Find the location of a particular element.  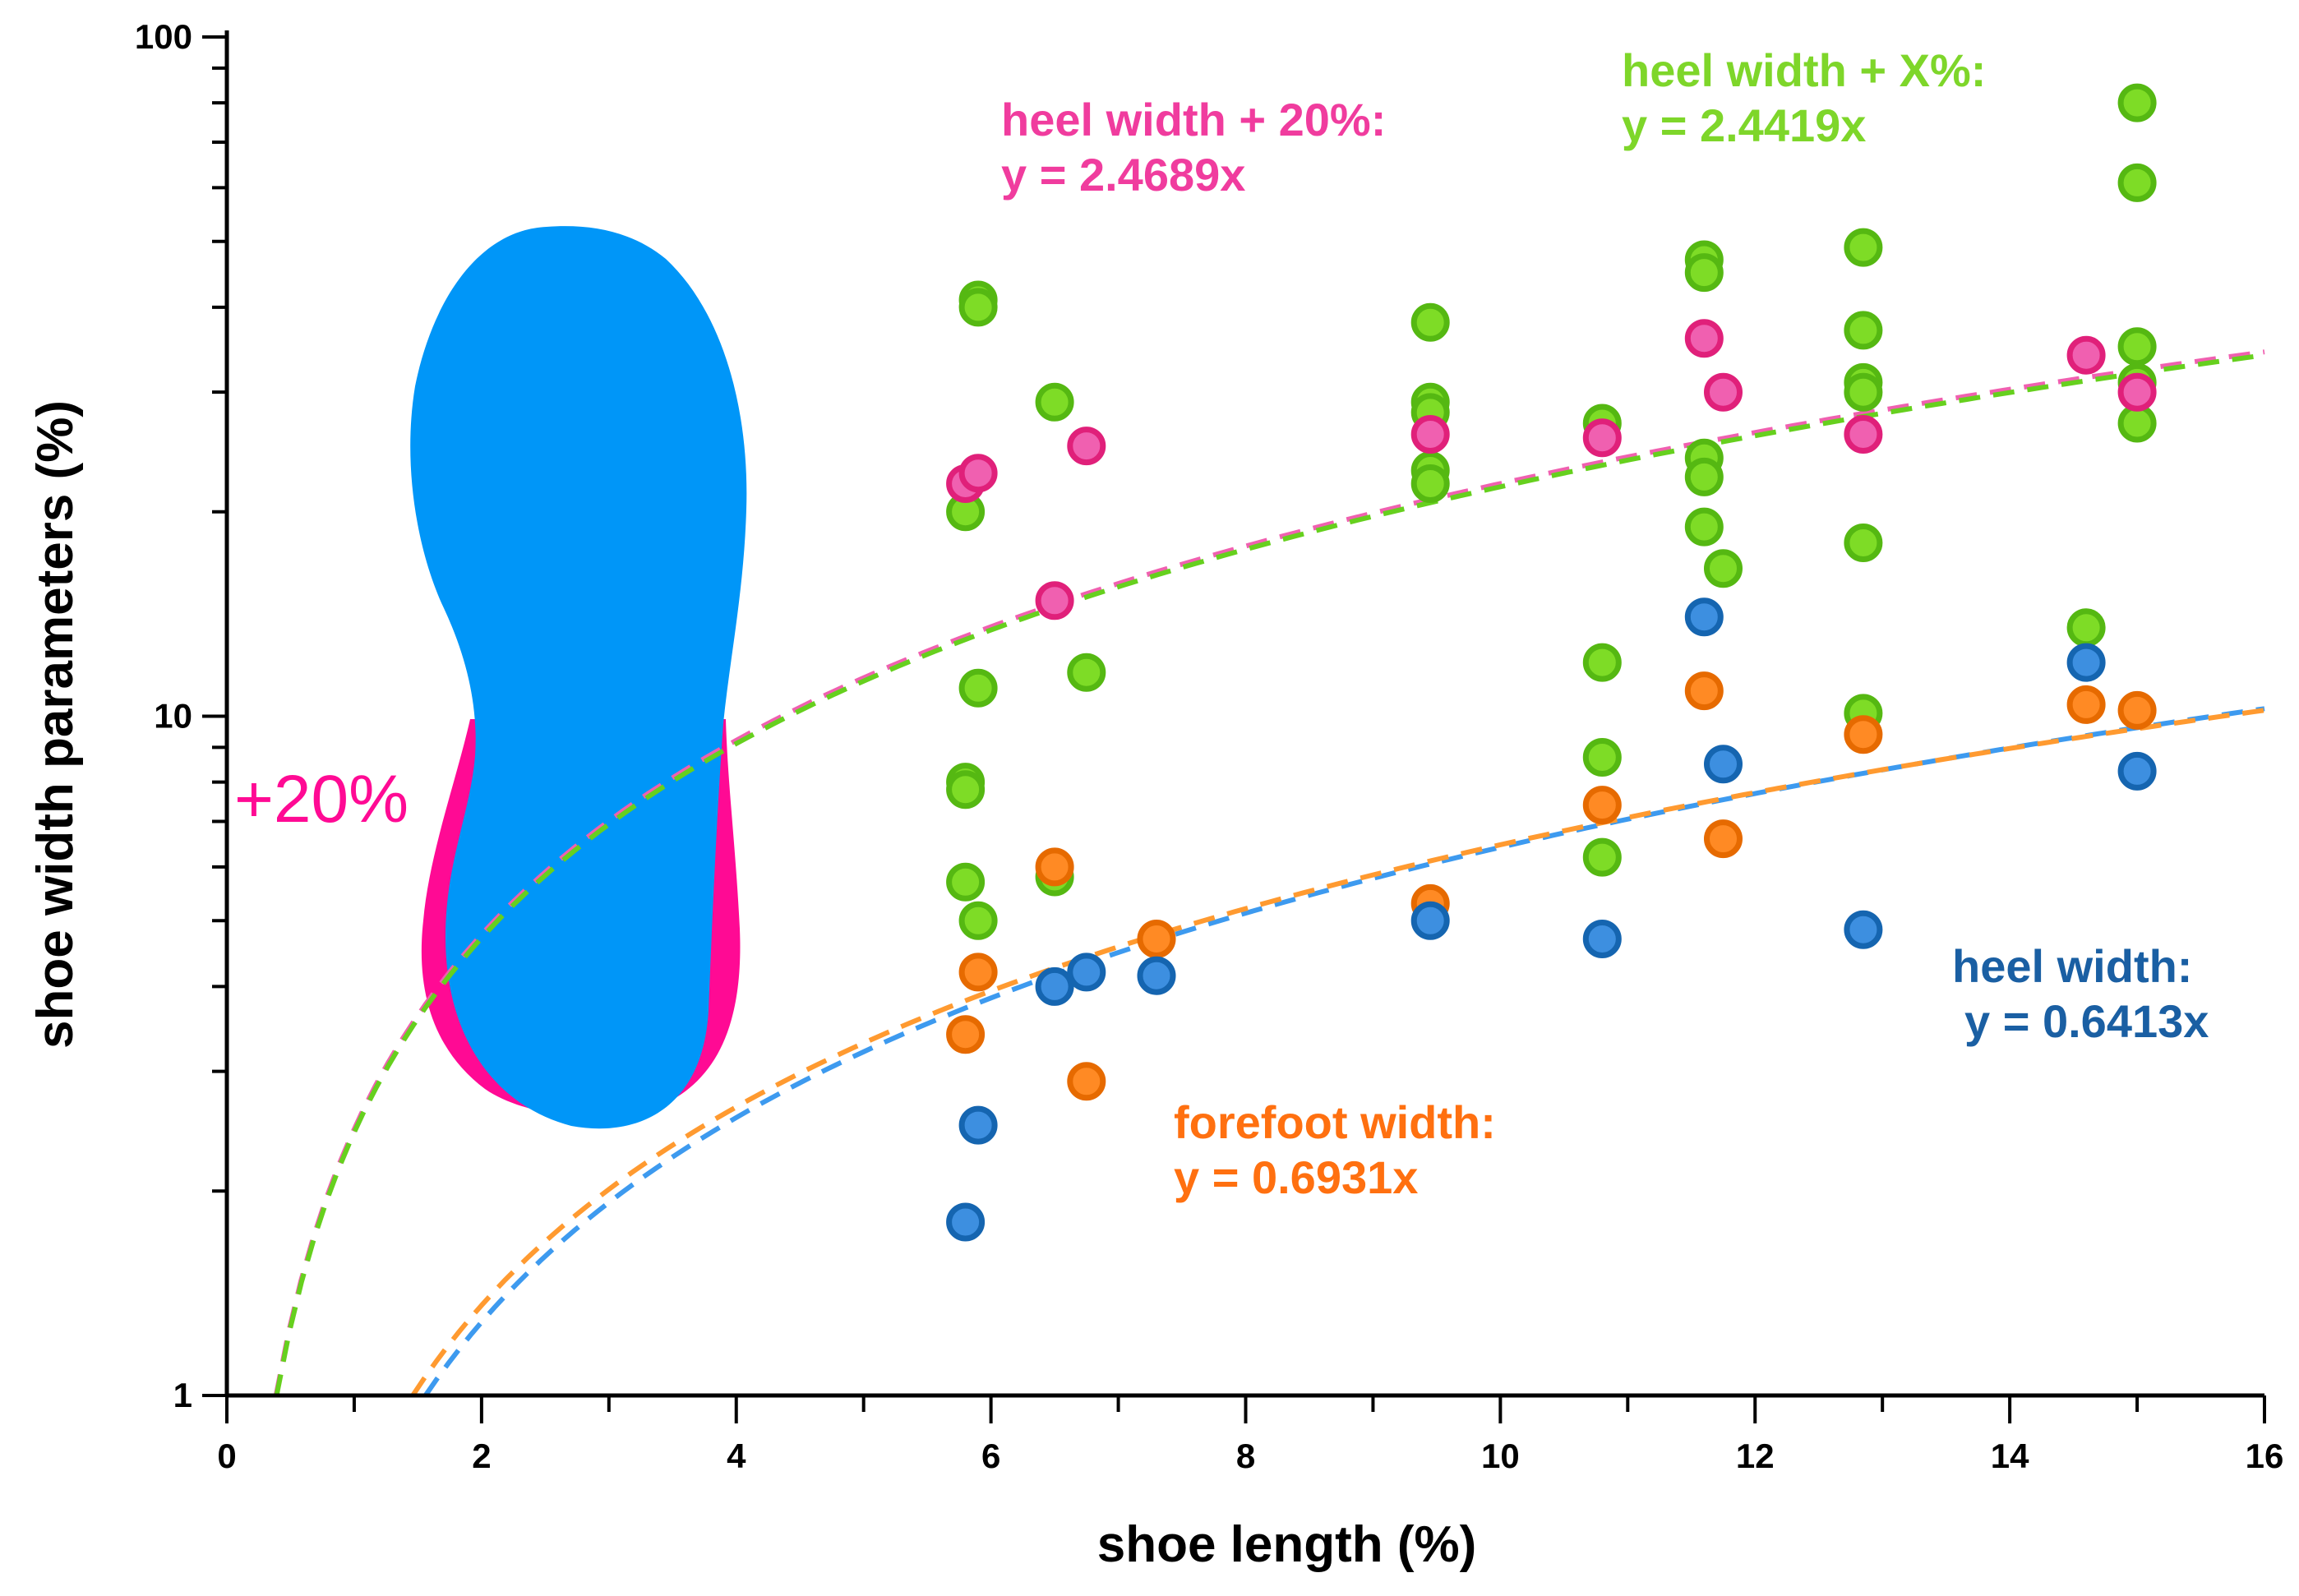

x-axis-title: shoe length (%) is located at coordinates (1287, 1545).